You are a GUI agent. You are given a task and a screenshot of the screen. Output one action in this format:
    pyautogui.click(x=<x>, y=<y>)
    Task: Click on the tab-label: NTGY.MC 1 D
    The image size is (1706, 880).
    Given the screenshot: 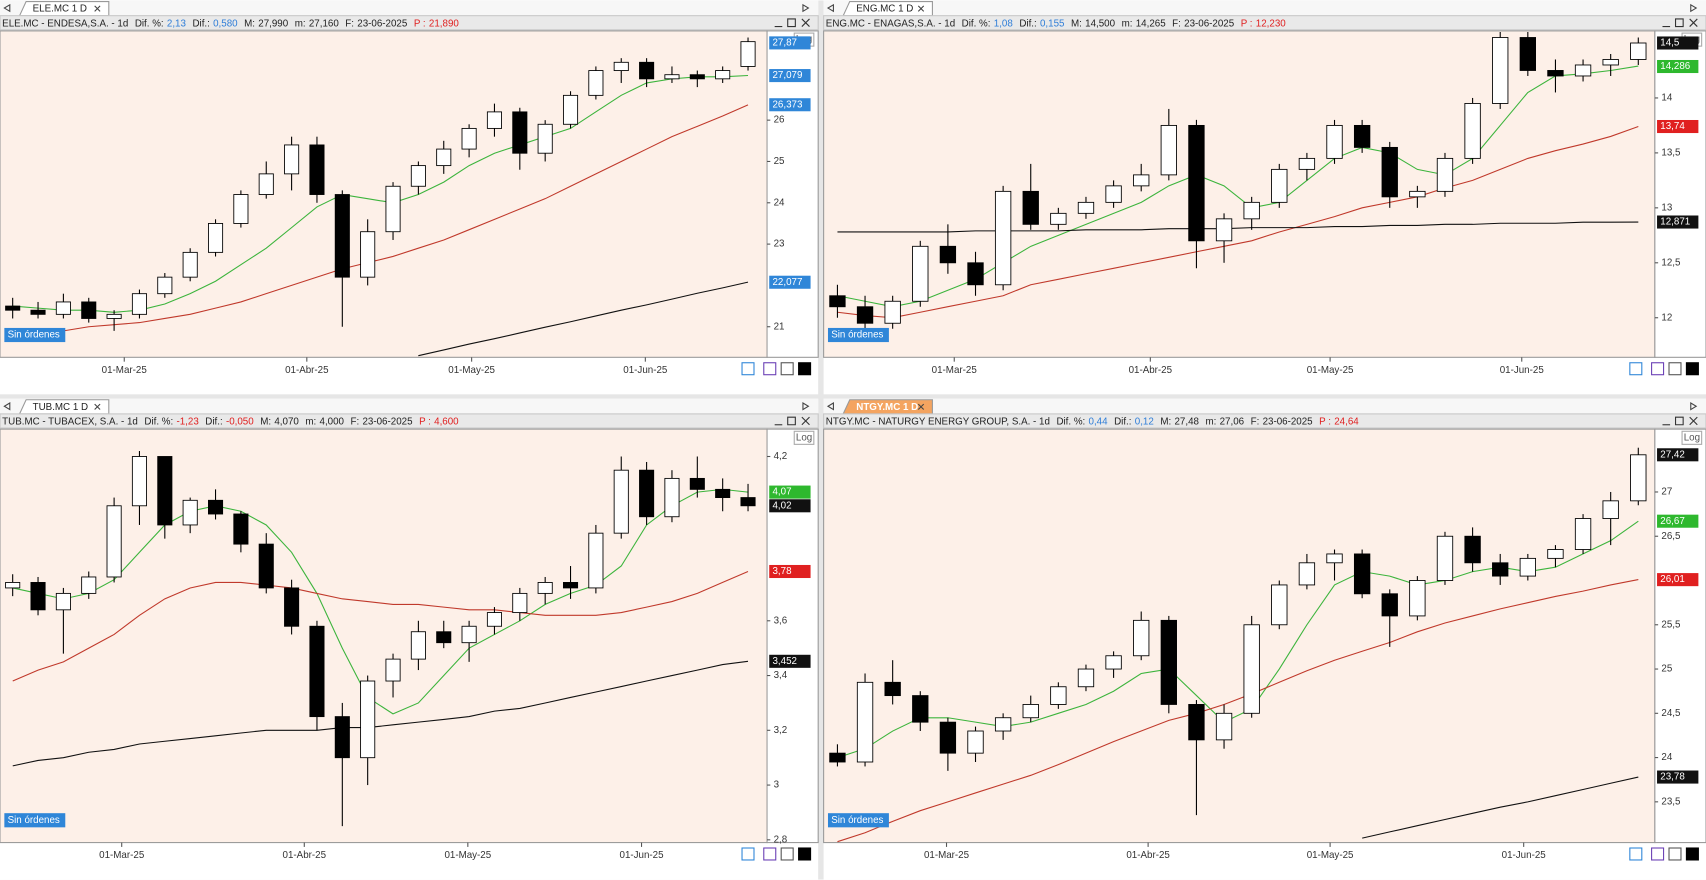 What is the action you would take?
    pyautogui.click(x=887, y=407)
    